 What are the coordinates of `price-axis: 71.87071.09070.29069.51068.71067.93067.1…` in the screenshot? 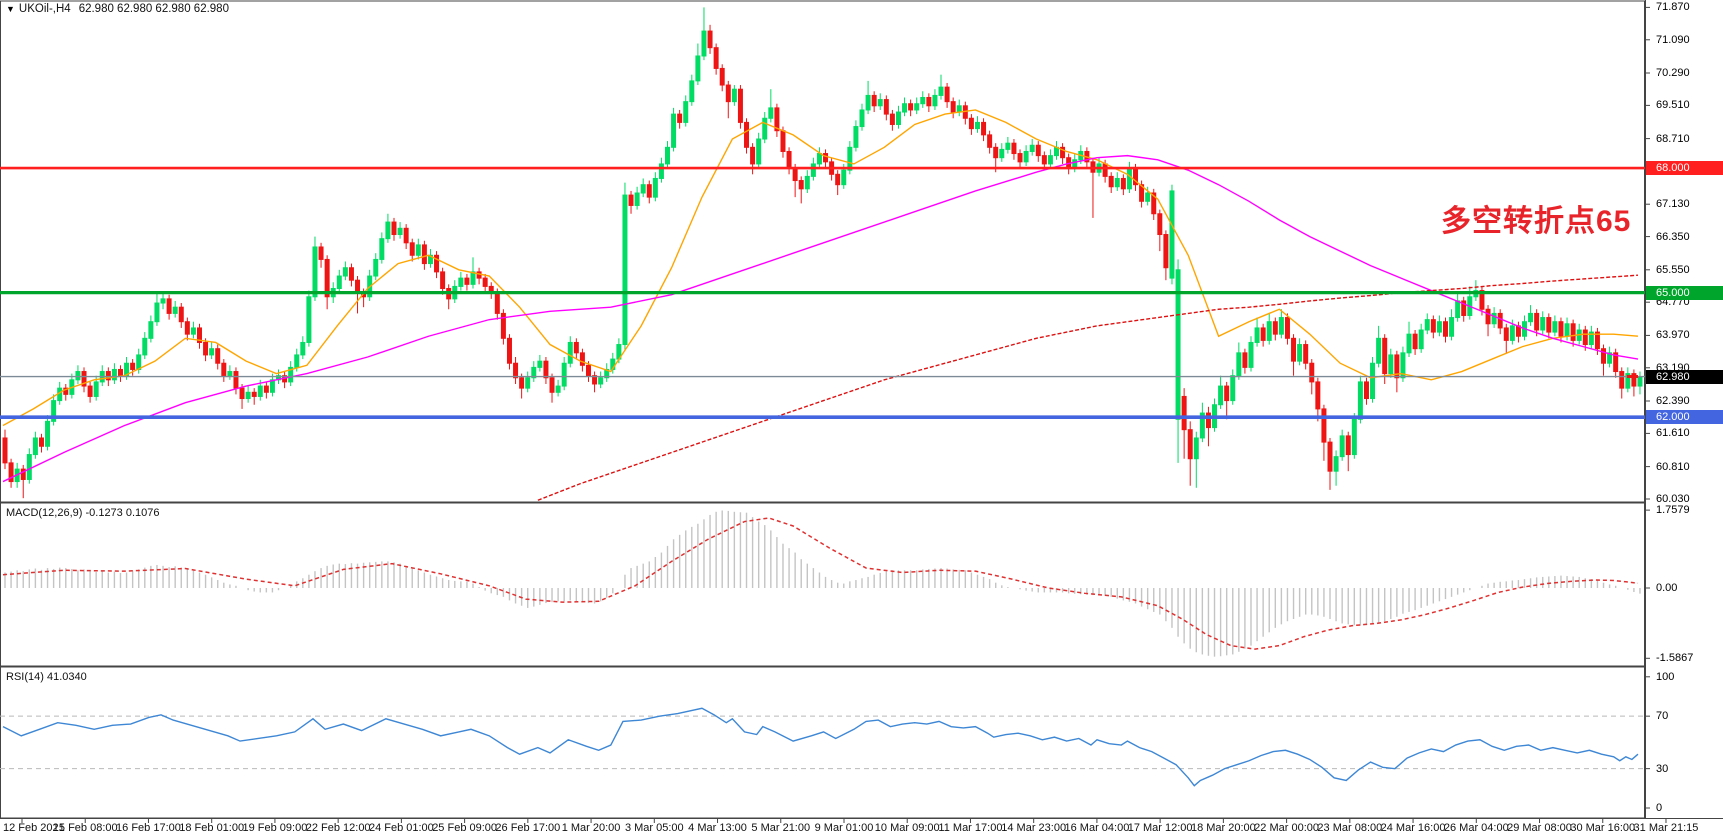 It's located at (1684, 419).